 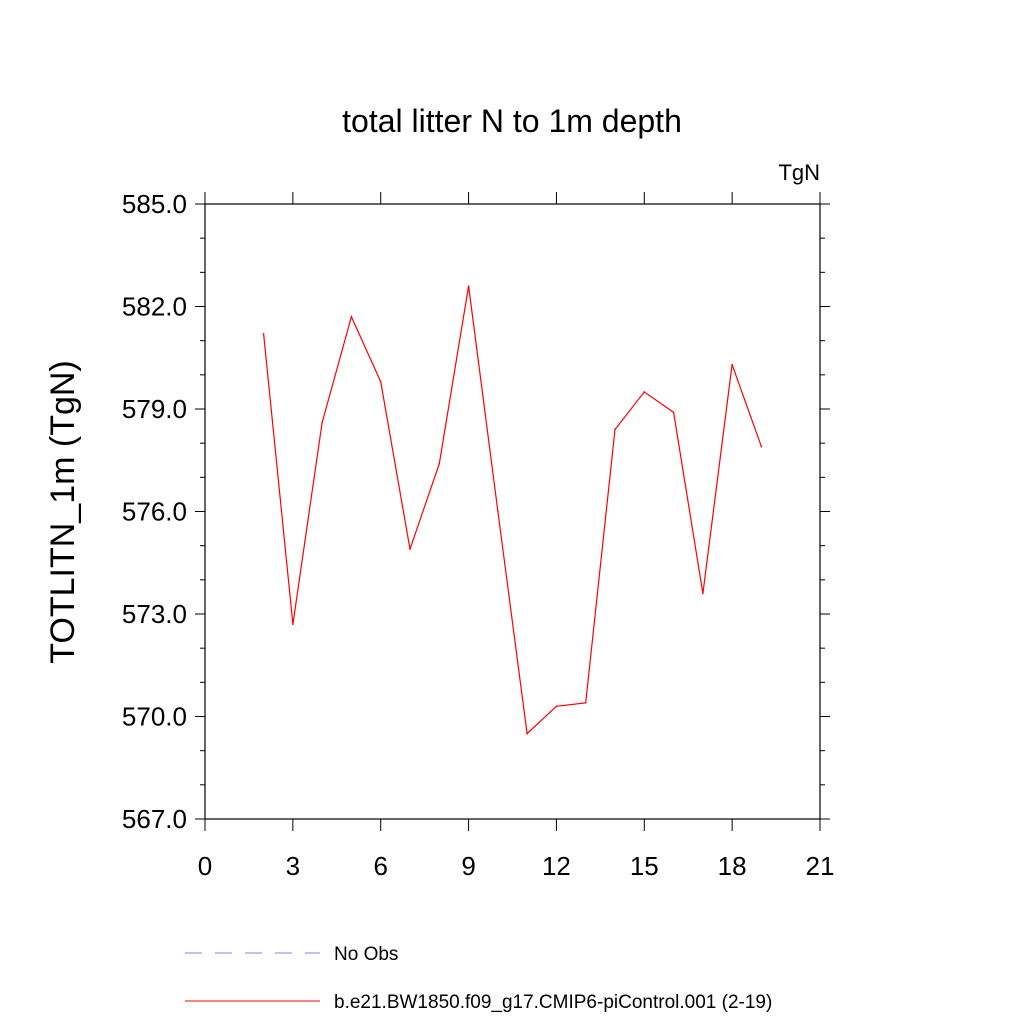 I want to click on y-tick-label: 579.0, so click(x=154, y=409).